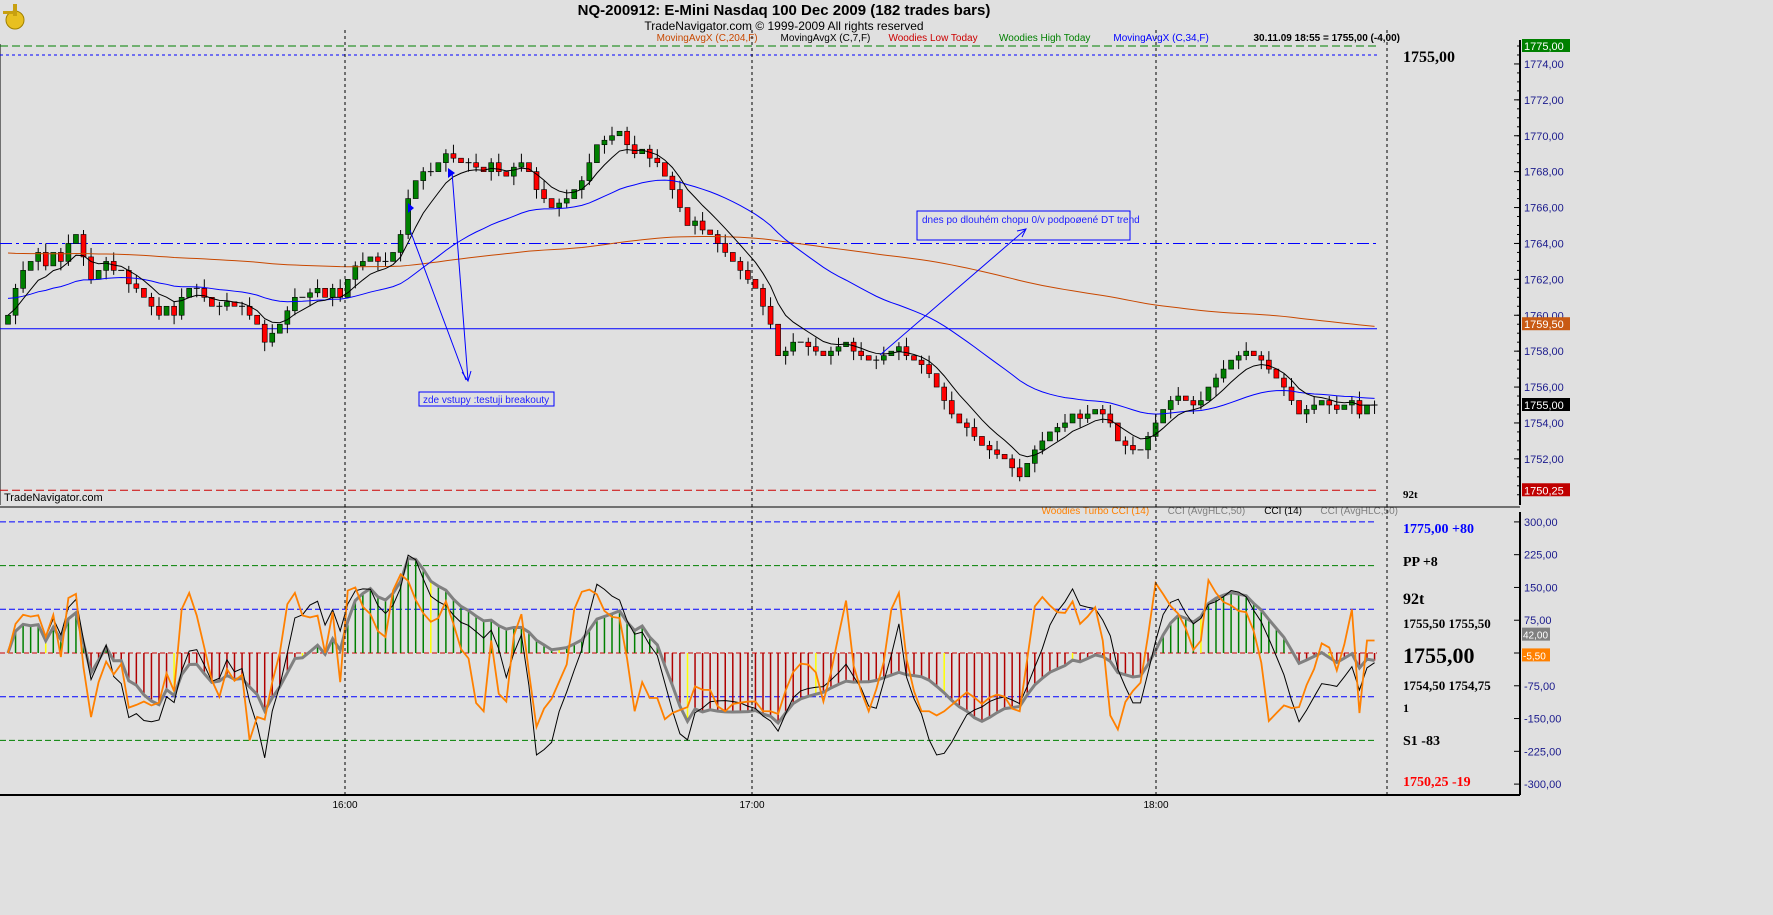  What do you see at coordinates (481, 287) in the screenshot?
I see `annotation-entries: zde vstupy :testuji breakouty` at bounding box center [481, 287].